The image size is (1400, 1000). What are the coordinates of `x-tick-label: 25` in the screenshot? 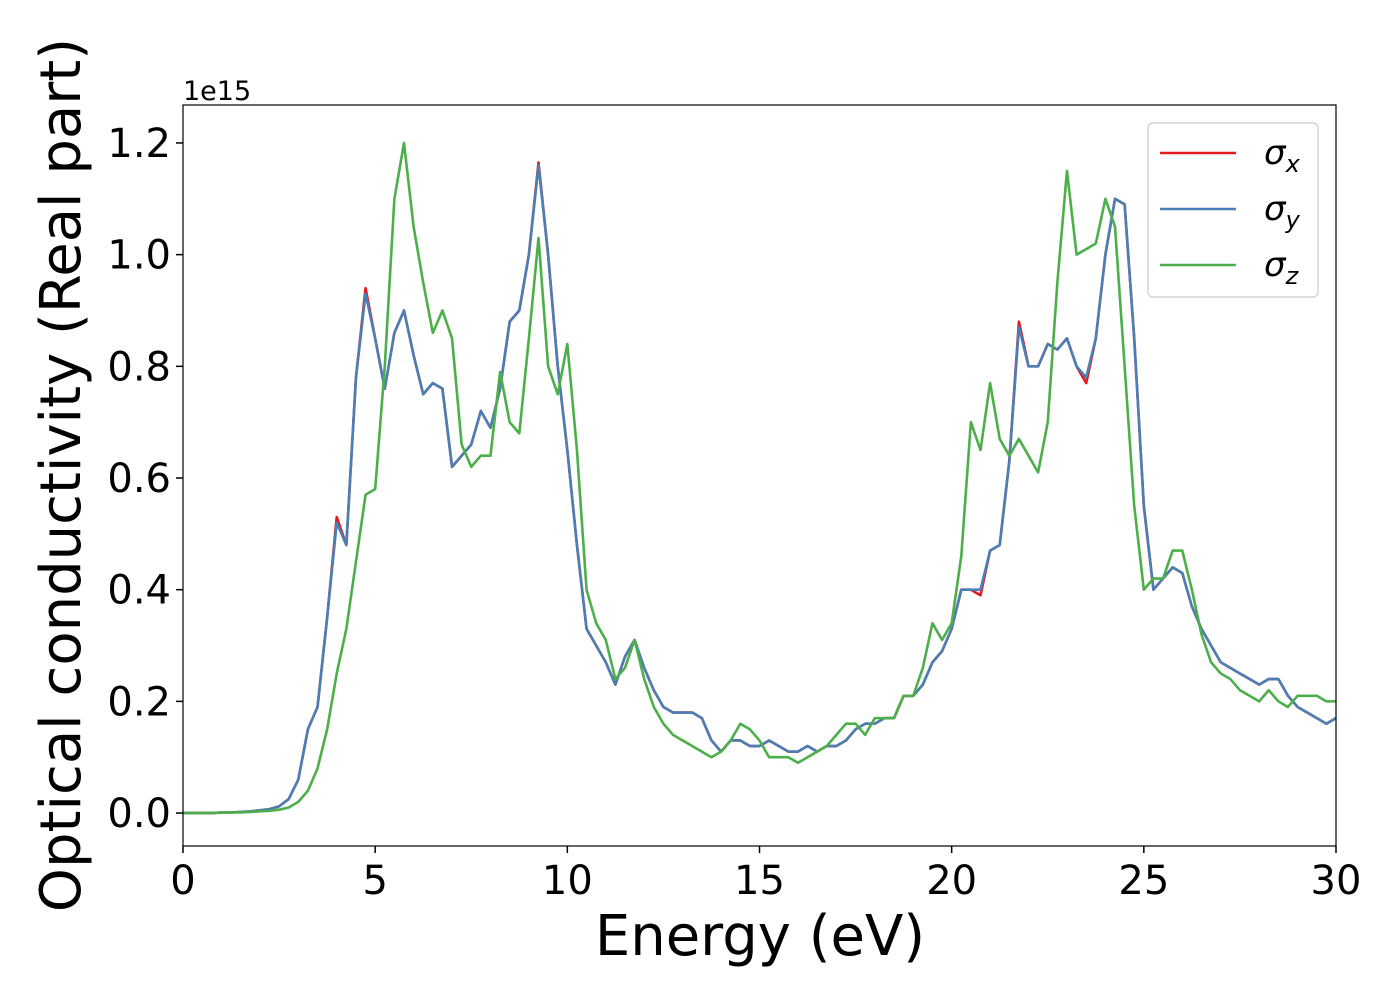 It's located at (1143, 881).